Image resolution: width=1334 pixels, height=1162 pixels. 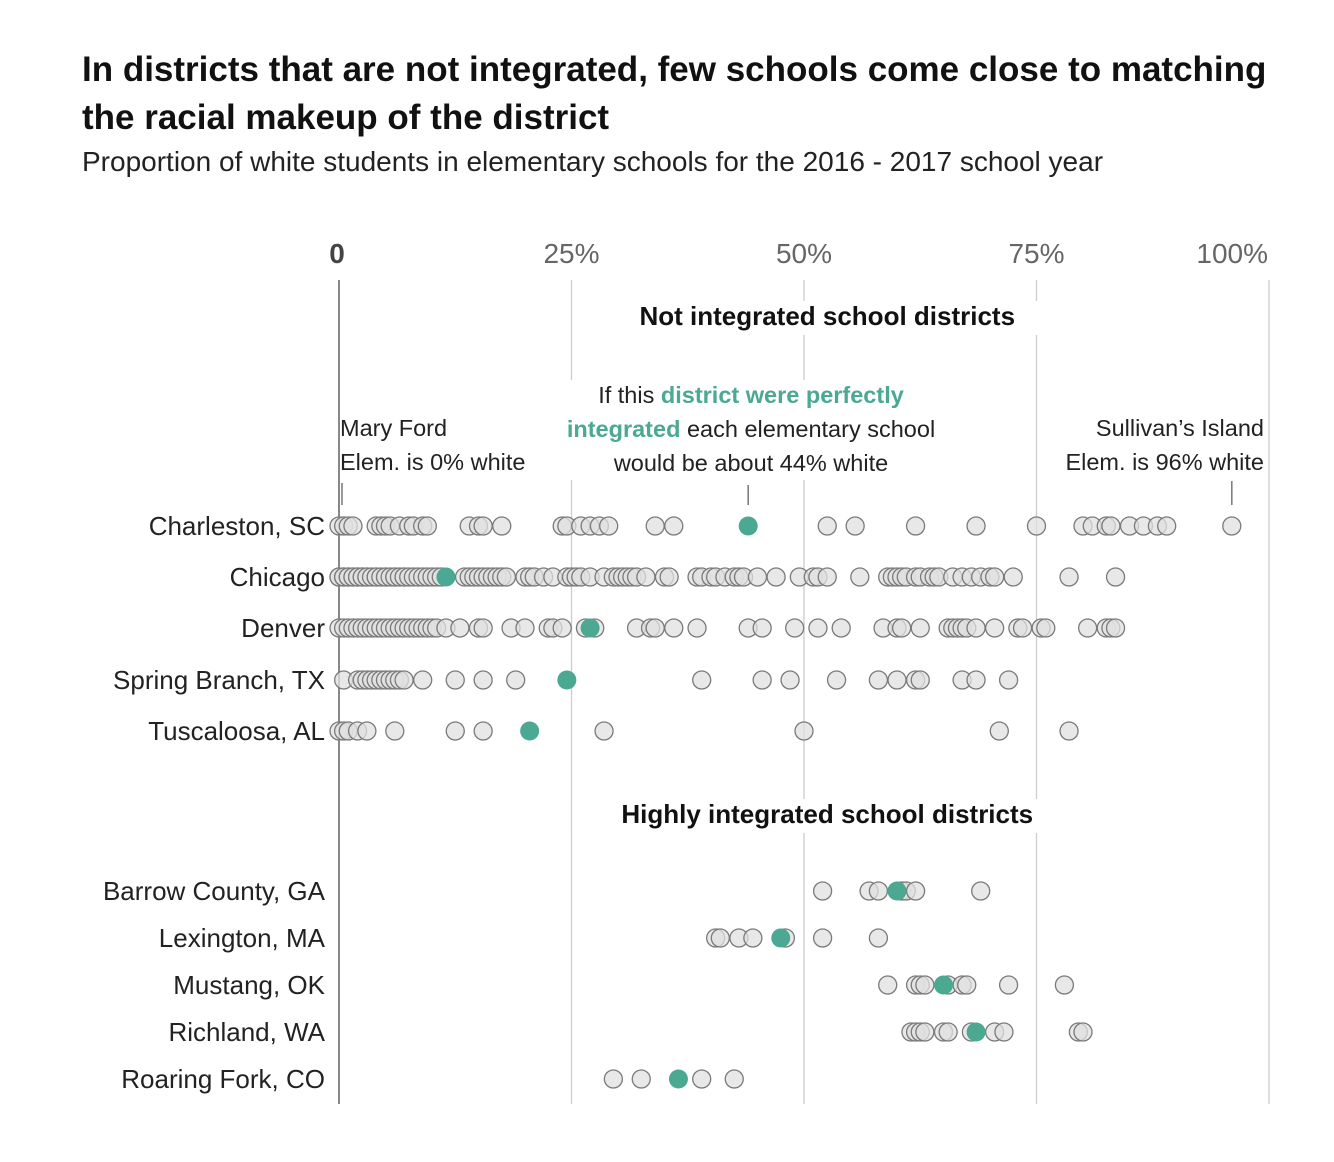 I want to click on section-header: Not integrated school districts, so click(x=827, y=316).